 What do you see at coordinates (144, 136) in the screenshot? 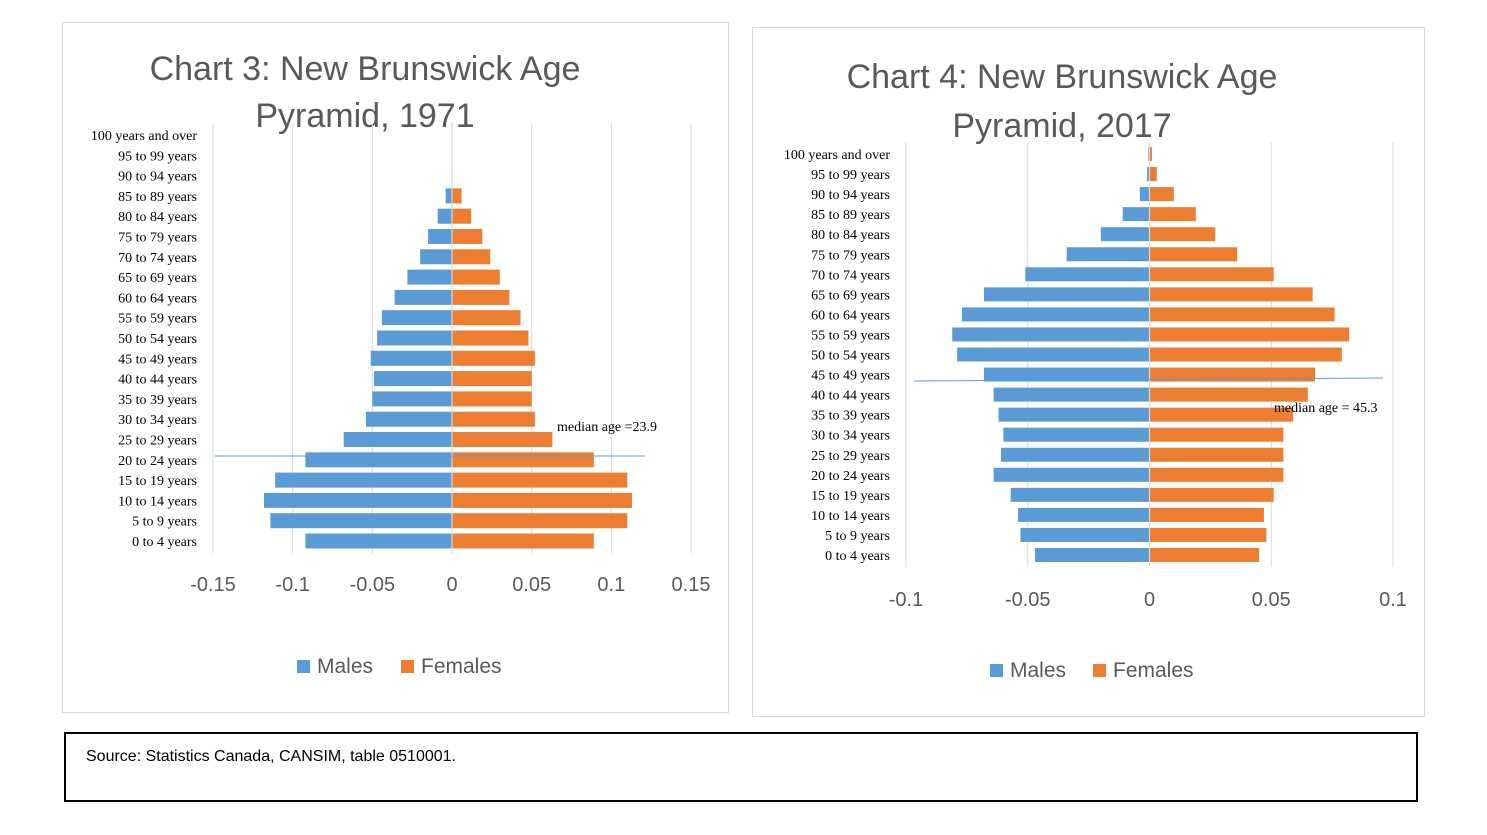
I see `category-label: 100 years and over` at bounding box center [144, 136].